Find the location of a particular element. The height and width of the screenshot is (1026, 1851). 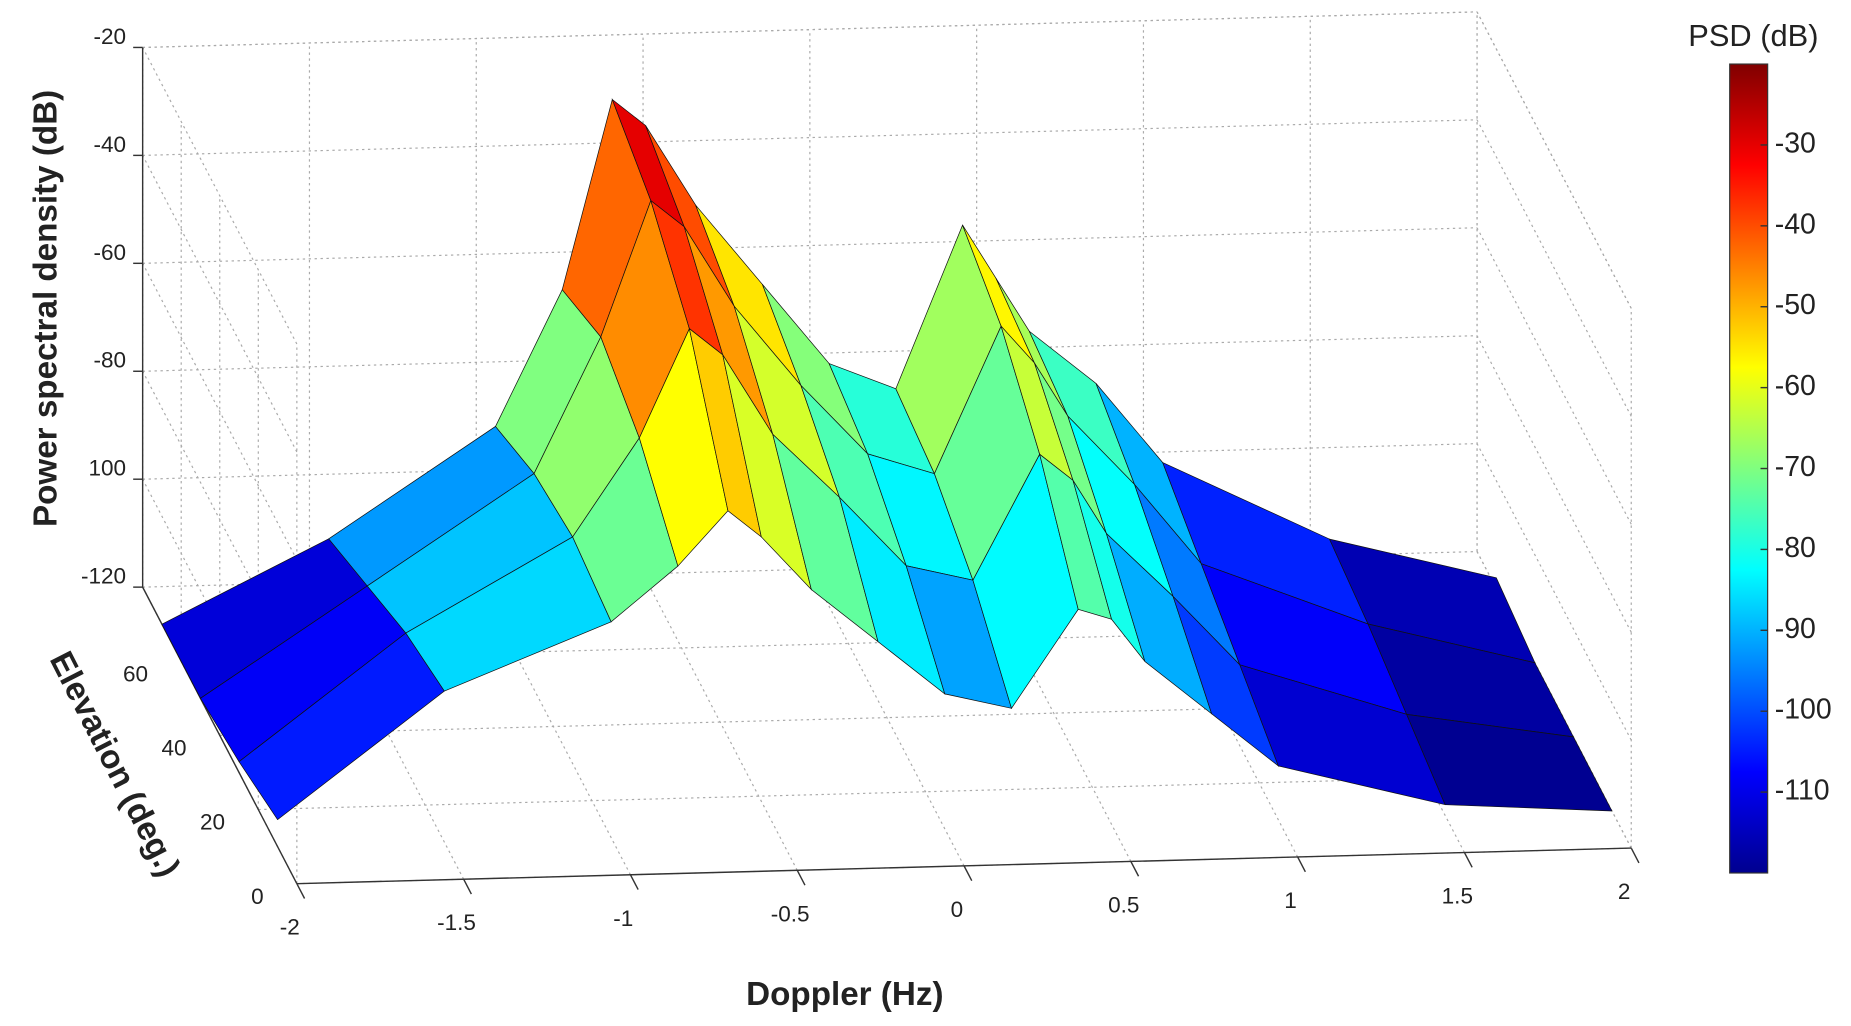

z-axis-label: Power spectral density (dB) is located at coordinates (46, 308).